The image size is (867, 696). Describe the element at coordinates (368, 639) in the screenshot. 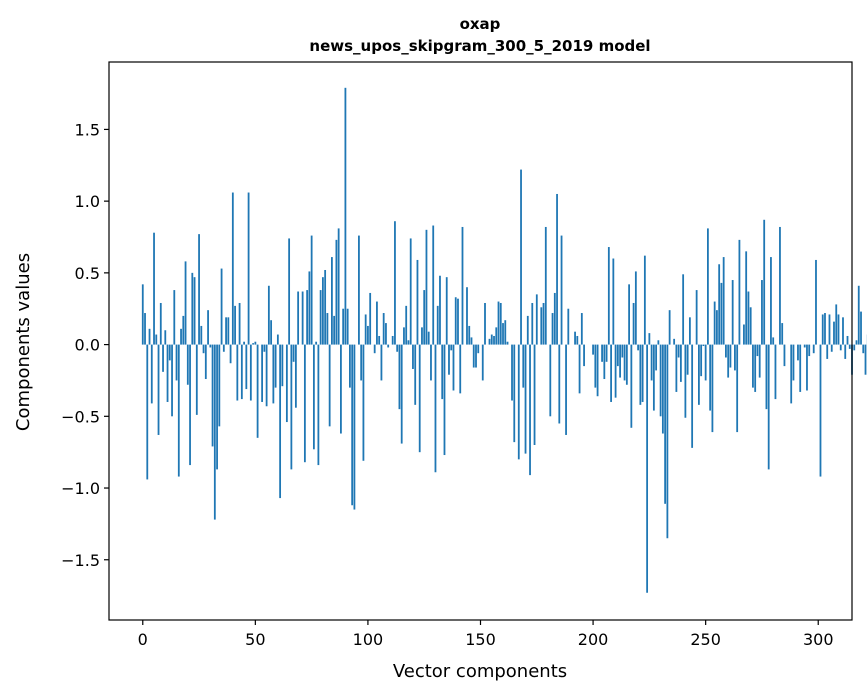

I see `x-tick-label: 100` at that location.